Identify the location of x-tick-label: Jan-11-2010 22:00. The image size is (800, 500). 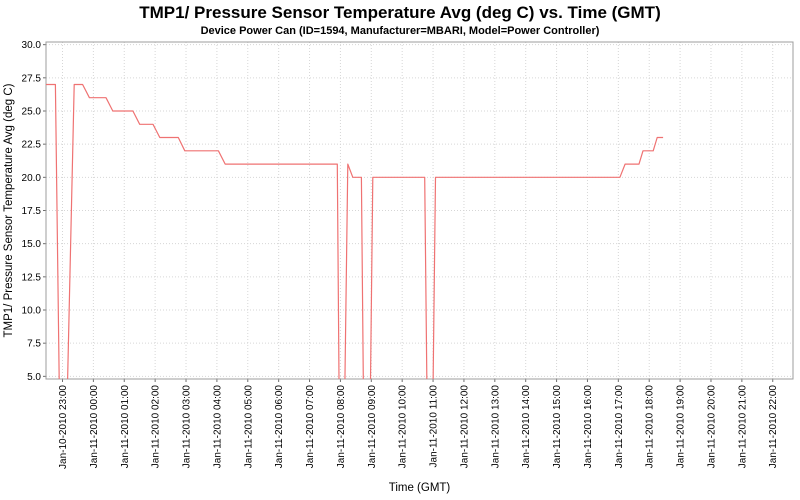
(773, 427).